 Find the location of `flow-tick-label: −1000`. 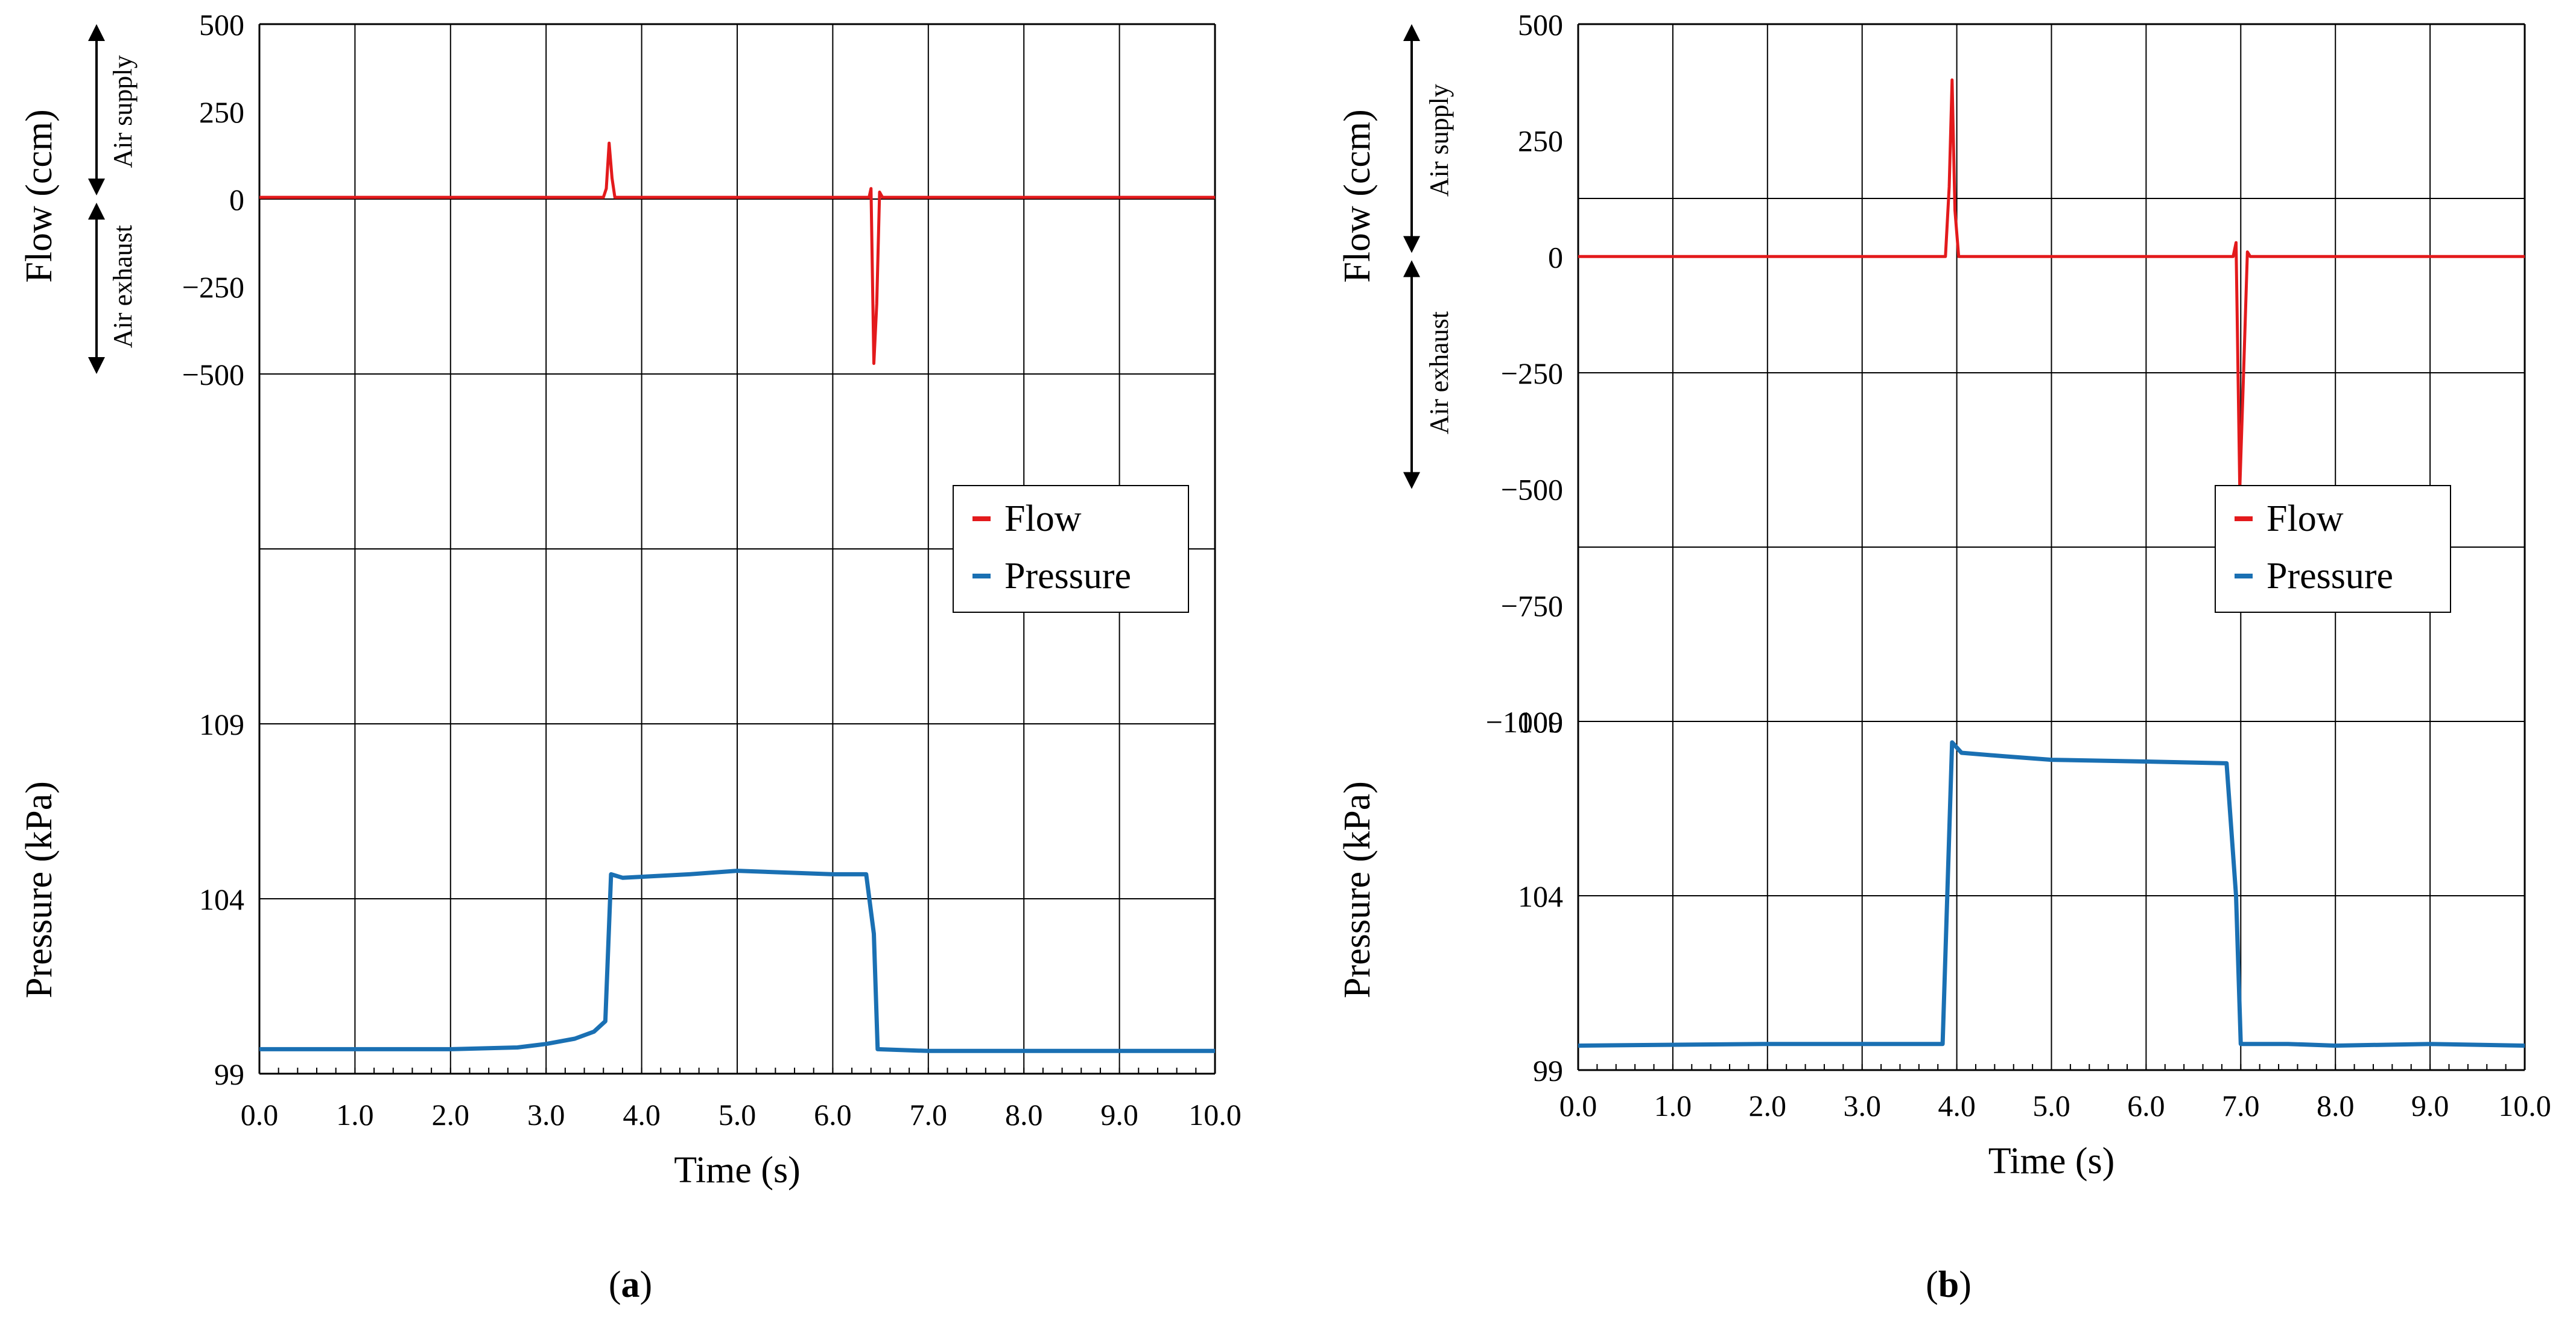

flow-tick-label: −1000 is located at coordinates (1524, 722).